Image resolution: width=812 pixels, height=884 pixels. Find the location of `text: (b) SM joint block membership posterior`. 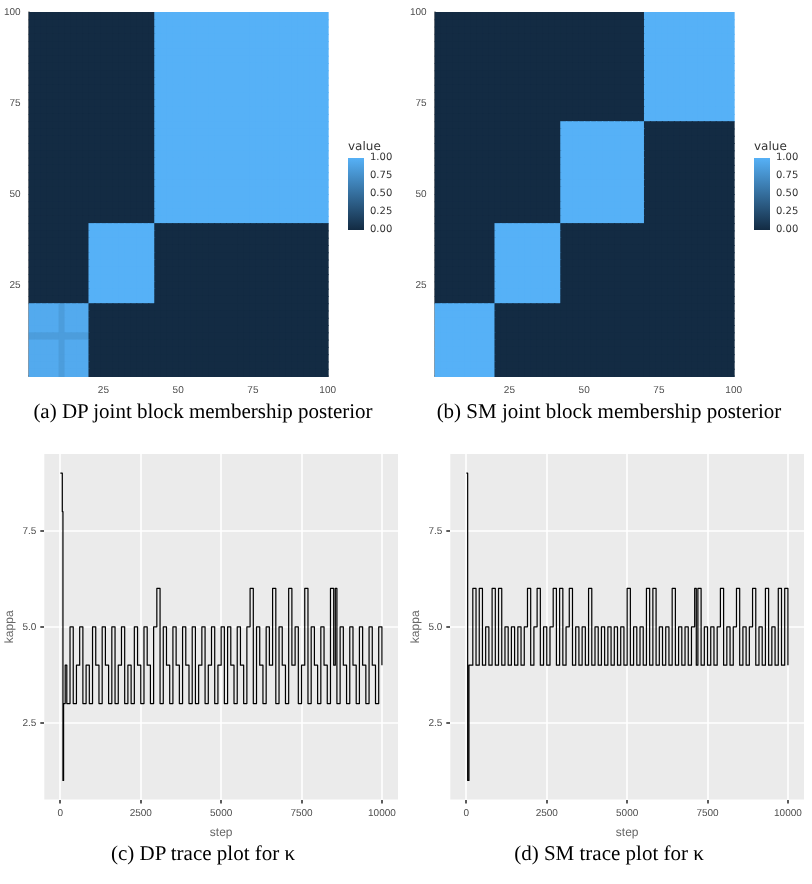

text: (b) SM joint block membership posterior is located at coordinates (609, 413).